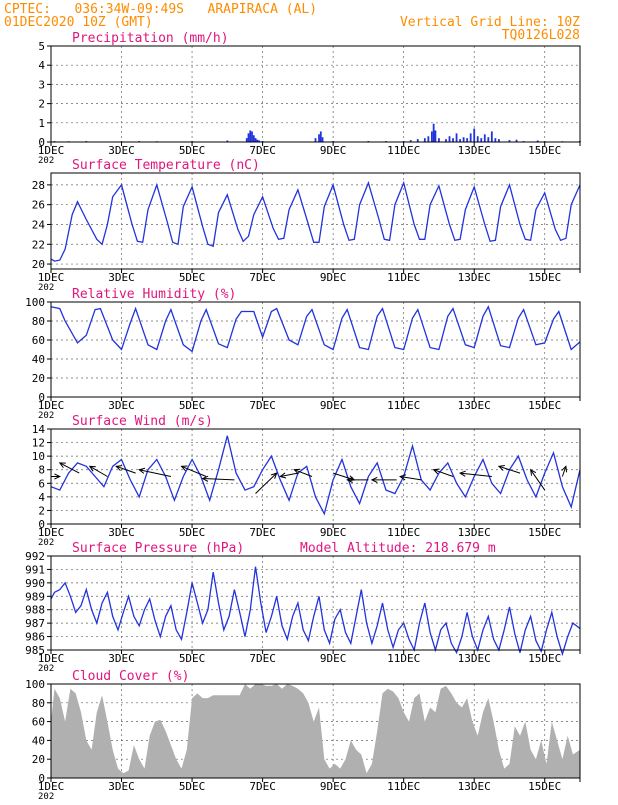 Image resolution: width=618 pixels, height=805 pixels. Describe the element at coordinates (315, 475) in the screenshot. I see `wind-series-line` at that location.